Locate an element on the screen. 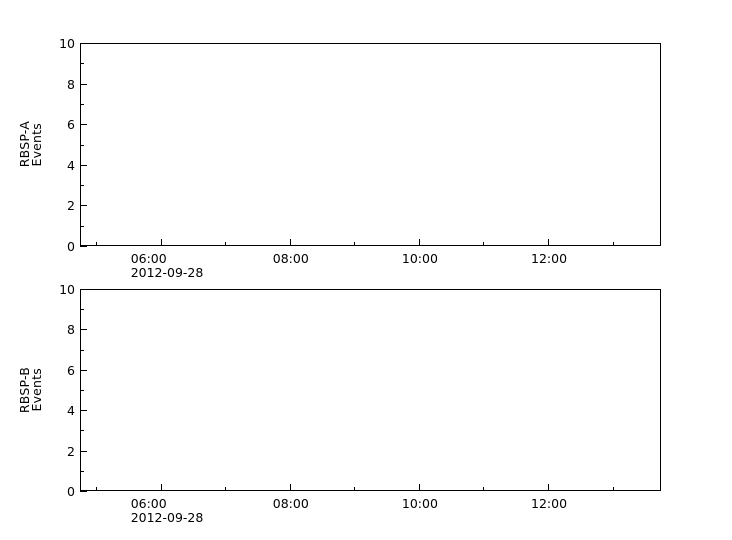 This screenshot has height=540, width=732. y-axis-label-rbsp-b: RBSP-B Events is located at coordinates (31, 390).